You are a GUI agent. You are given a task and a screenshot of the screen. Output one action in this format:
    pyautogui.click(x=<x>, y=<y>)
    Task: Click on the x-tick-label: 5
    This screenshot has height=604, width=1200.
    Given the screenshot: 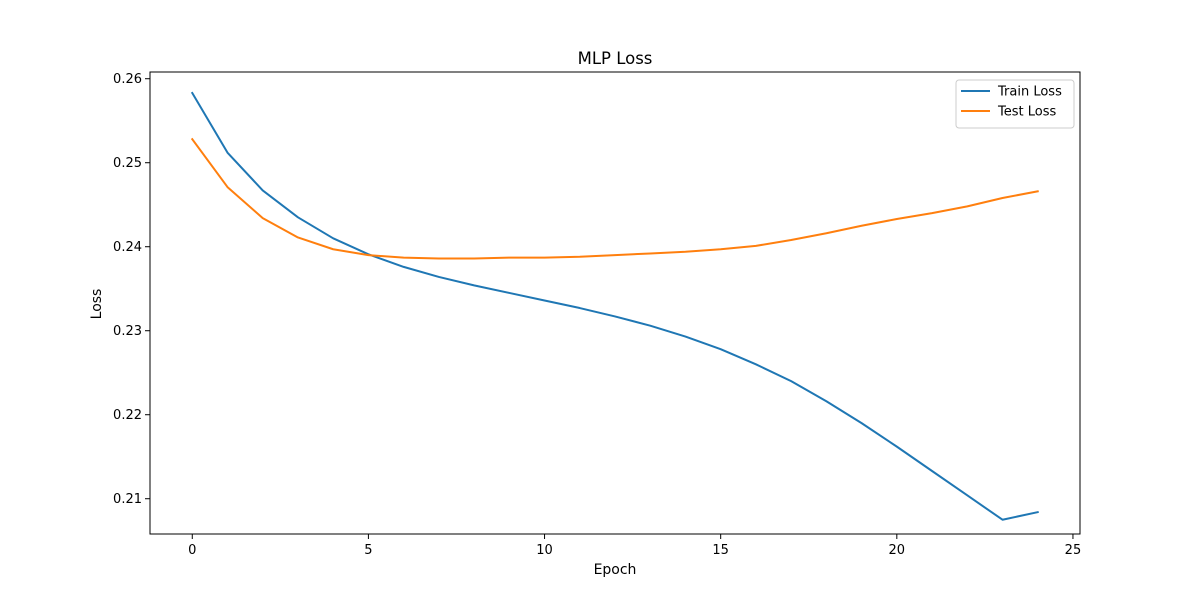 What is the action you would take?
    pyautogui.click(x=368, y=550)
    